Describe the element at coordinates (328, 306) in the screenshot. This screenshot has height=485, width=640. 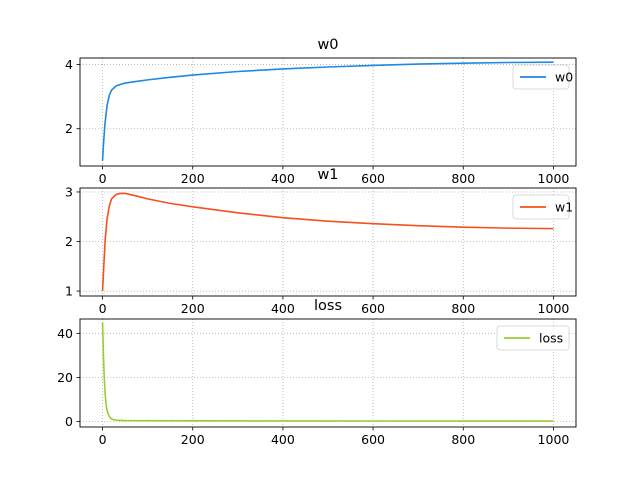
I see `chart-title: loss` at that location.